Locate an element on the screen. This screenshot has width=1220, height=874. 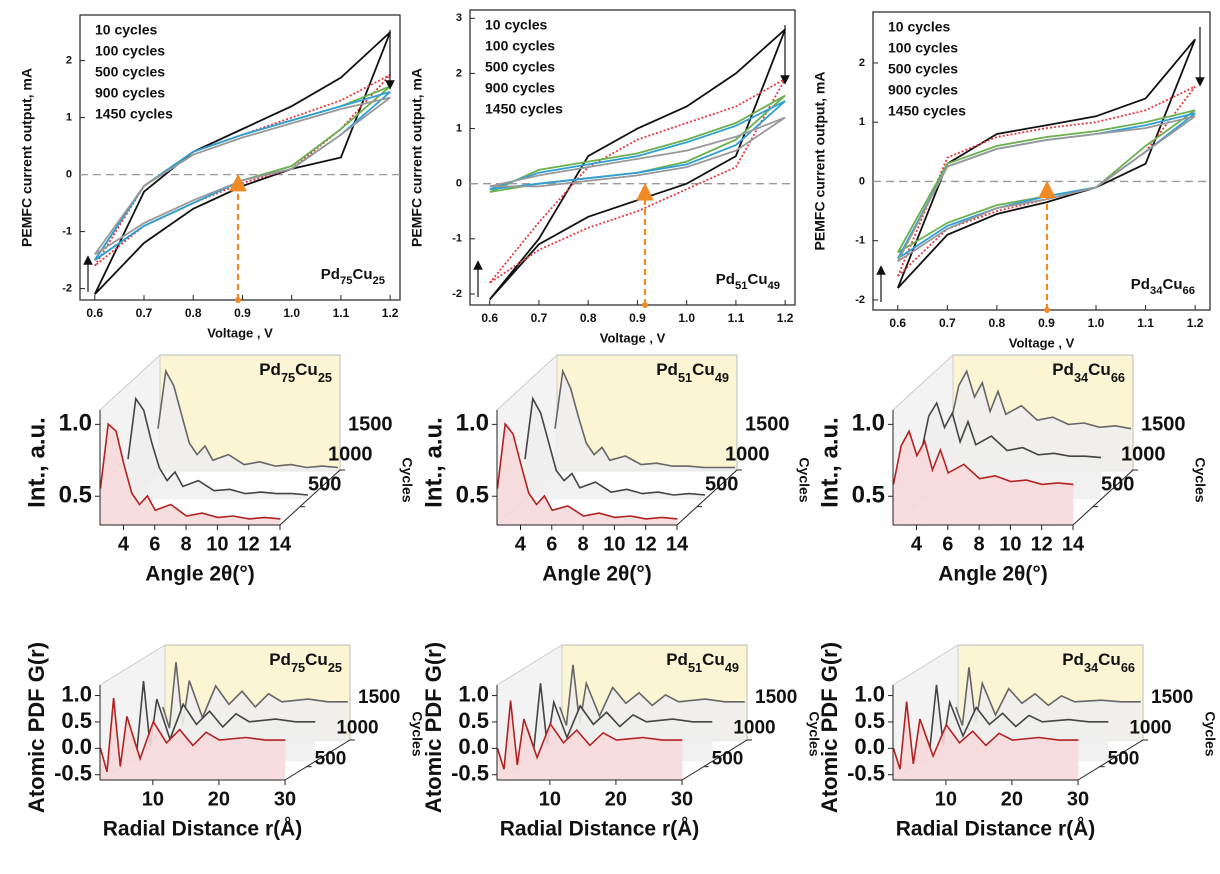
y-tick-label: 0 is located at coordinates (862, 181).